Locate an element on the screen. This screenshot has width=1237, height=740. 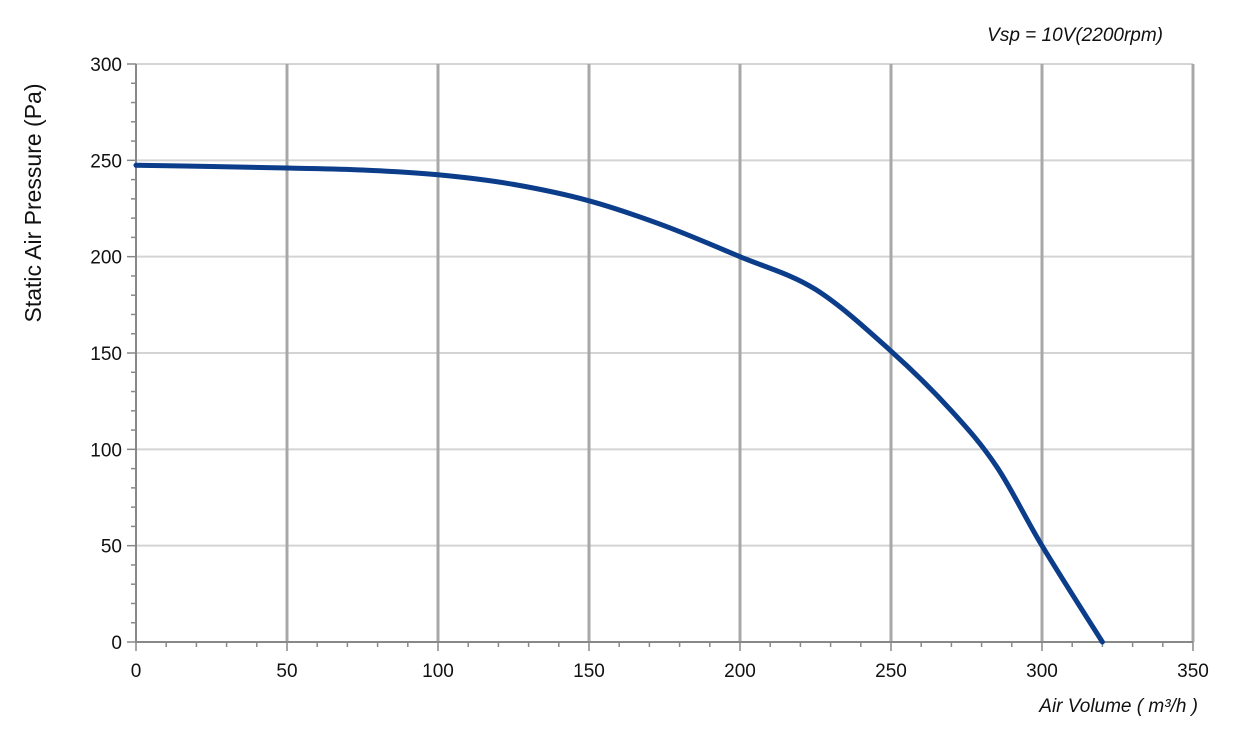
y-tick-label: 100 is located at coordinates (106, 450).